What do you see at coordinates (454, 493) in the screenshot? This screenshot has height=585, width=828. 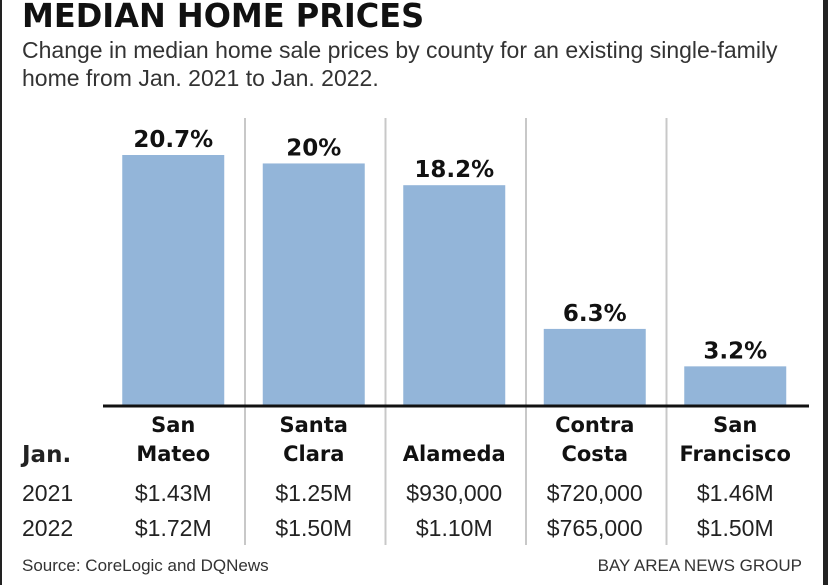 I see `price-cell-2021: $930,000` at bounding box center [454, 493].